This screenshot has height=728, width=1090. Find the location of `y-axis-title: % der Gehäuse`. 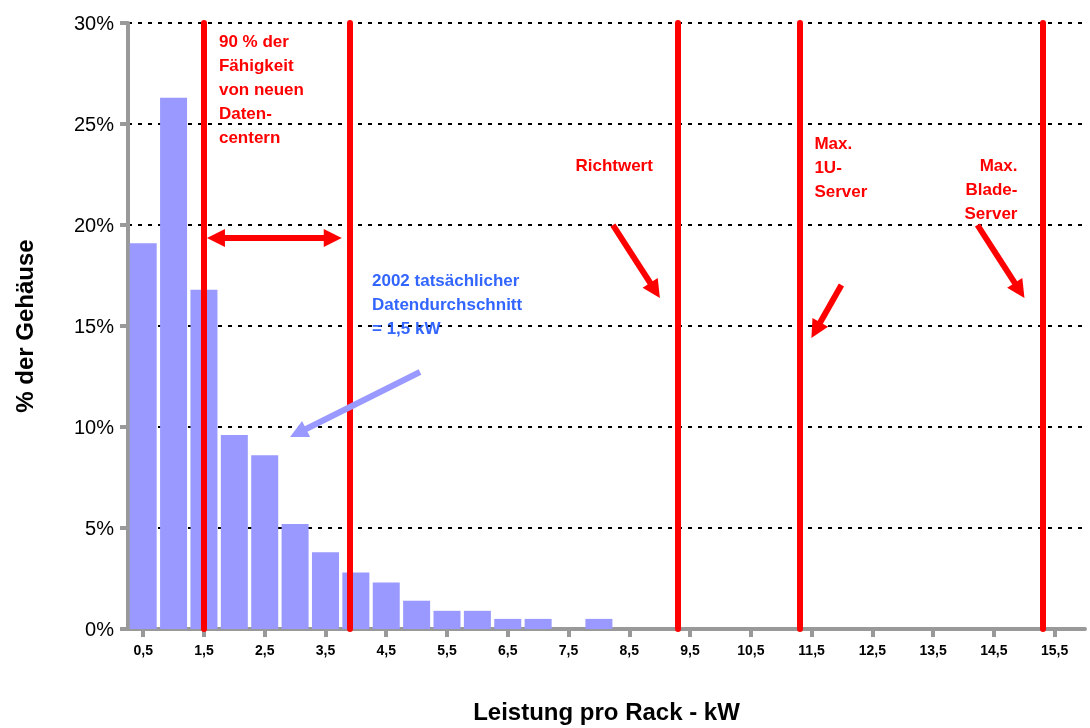

y-axis-title: % der Gehäuse is located at coordinates (24, 326).